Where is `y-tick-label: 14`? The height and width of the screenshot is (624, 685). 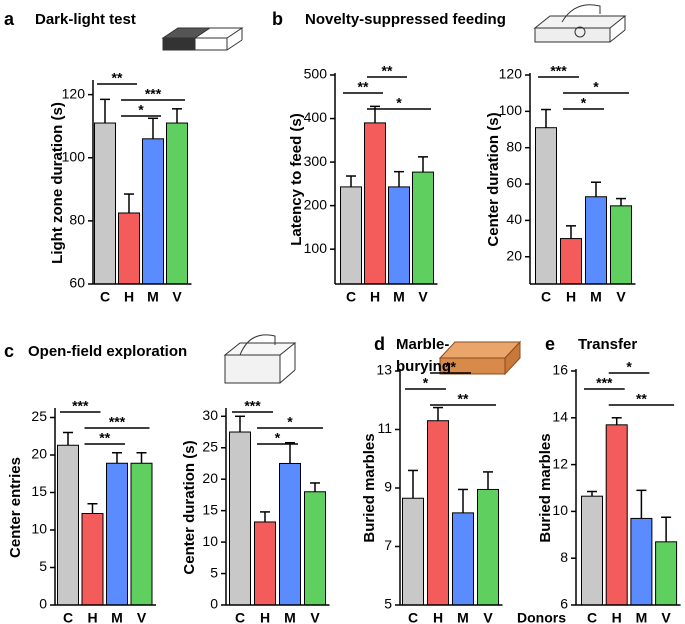 y-tick-label: 14 is located at coordinates (560, 417).